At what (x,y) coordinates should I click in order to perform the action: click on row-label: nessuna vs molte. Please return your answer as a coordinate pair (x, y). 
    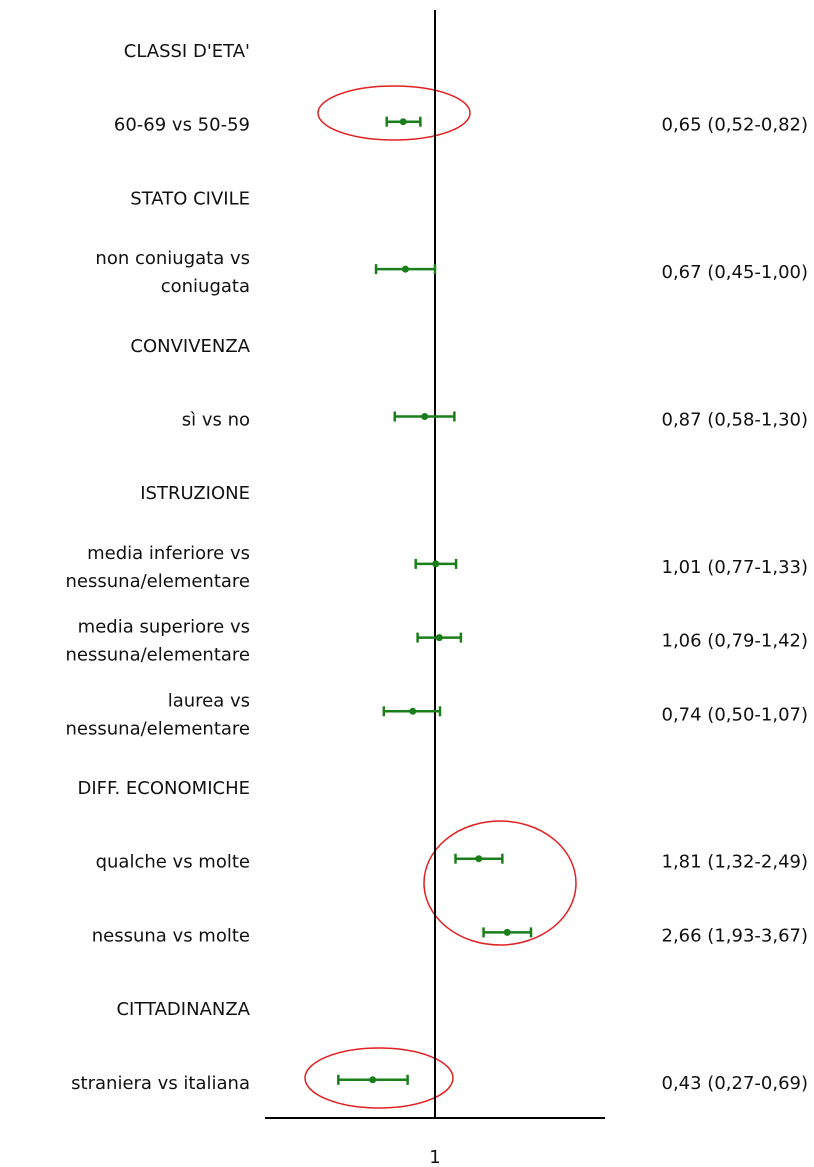
    Looking at the image, I should click on (171, 935).